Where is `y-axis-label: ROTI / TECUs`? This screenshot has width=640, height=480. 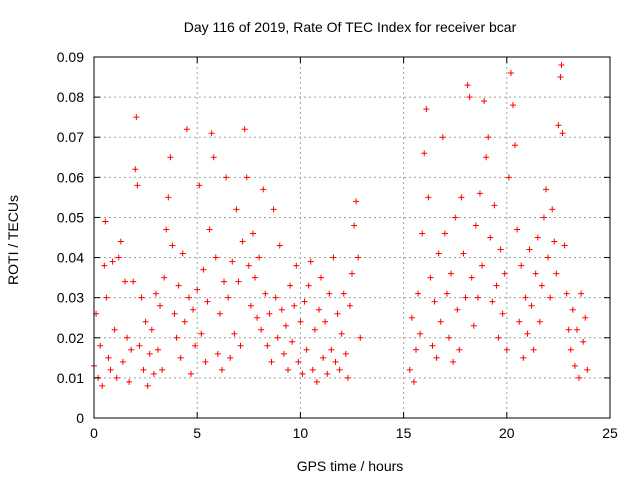
y-axis-label: ROTI / TECUs is located at coordinates (13, 240).